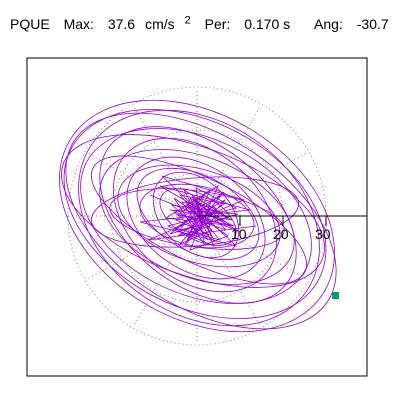 Image resolution: width=400 pixels, height=400 pixels. What do you see at coordinates (160, 23) in the screenshot?
I see `max-unit: cm/s` at bounding box center [160, 23].